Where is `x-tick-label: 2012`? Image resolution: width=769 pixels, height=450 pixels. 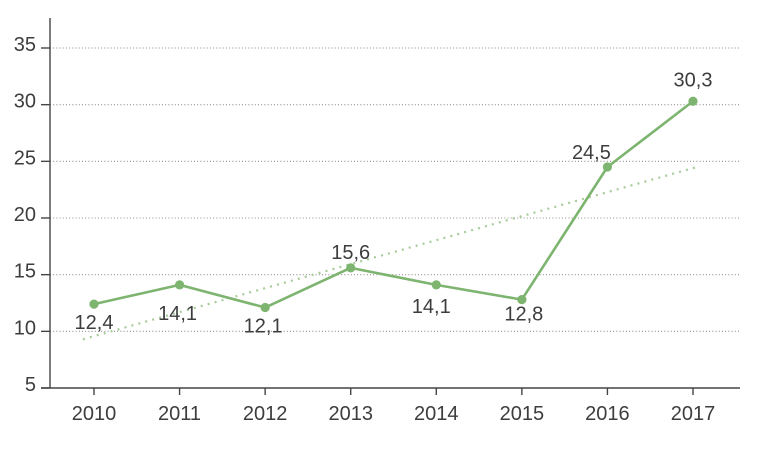 x-tick-label: 2012 is located at coordinates (265, 414).